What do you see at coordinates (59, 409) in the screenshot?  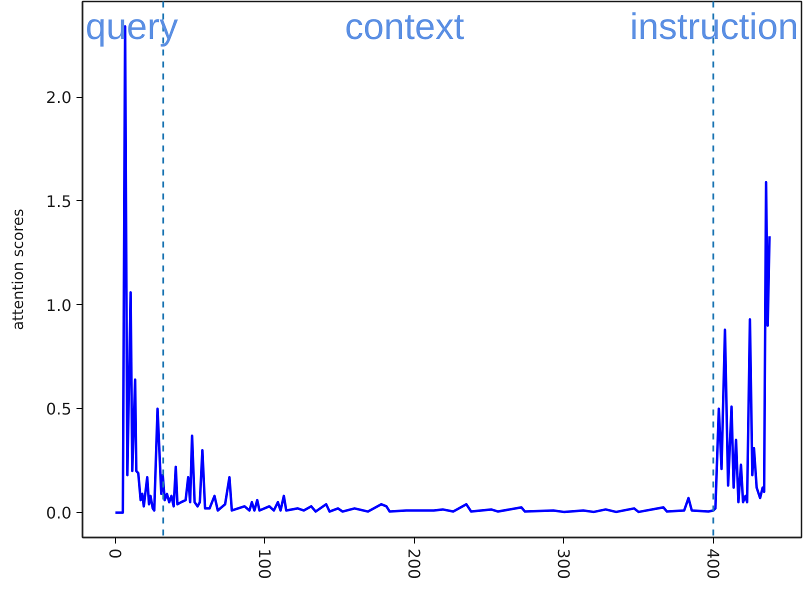 I see `y-tick-label: 0.5` at bounding box center [59, 409].